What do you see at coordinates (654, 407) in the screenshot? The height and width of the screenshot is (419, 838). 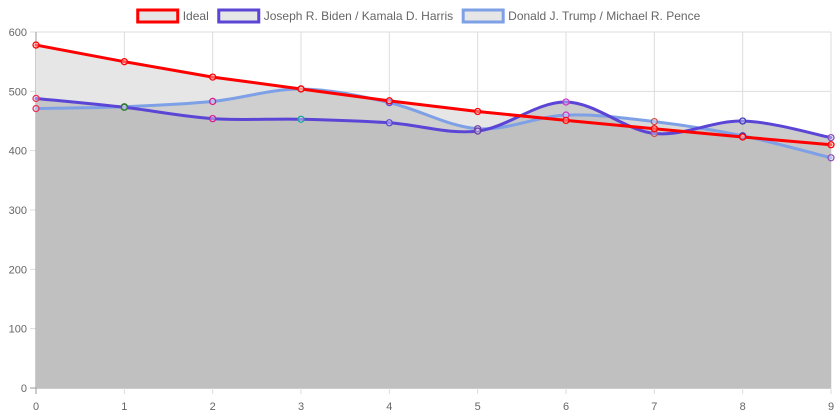 I see `x-tick-label: 7` at bounding box center [654, 407].